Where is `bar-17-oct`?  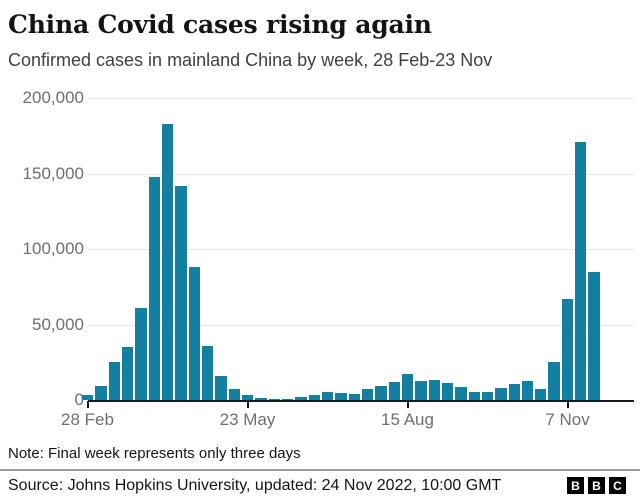
bar-17-oct is located at coordinates (527, 390).